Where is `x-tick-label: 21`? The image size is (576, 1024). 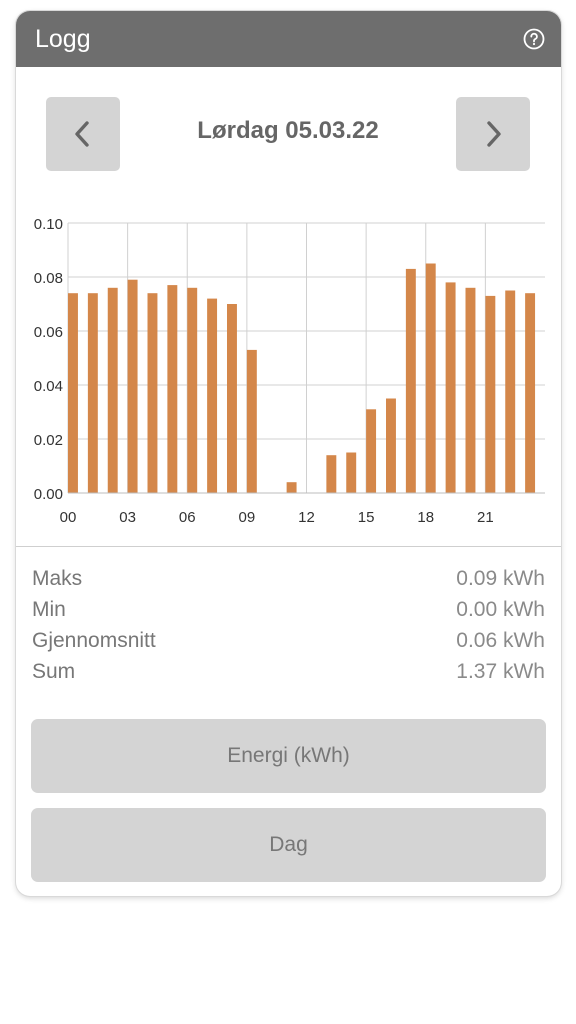
x-tick-label: 21 is located at coordinates (485, 517).